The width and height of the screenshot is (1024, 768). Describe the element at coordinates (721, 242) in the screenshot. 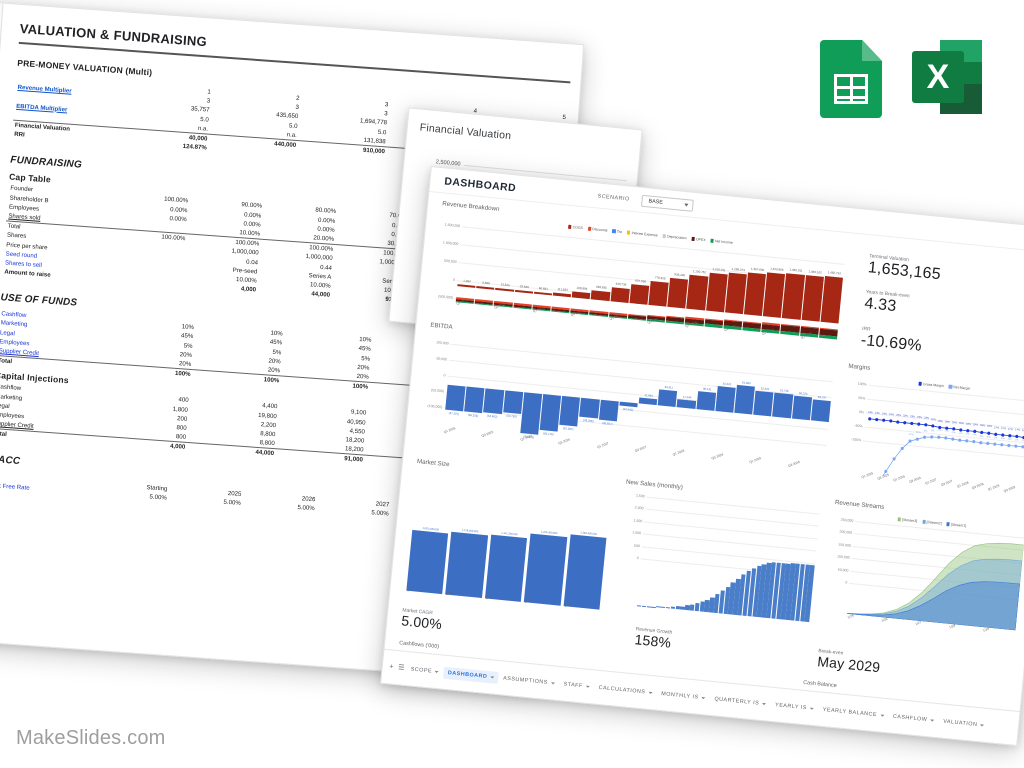

I see `legend-item: Net Income` at that location.